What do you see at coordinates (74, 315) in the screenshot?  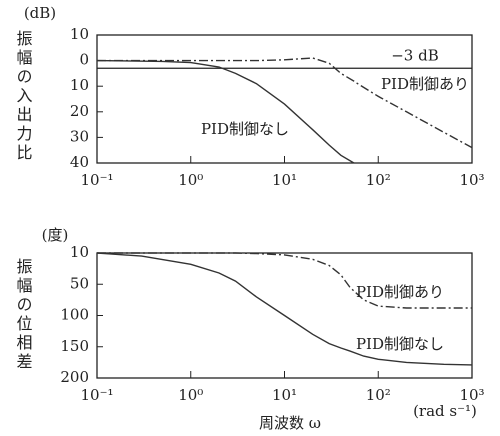 I see `y-tick-label: 100` at bounding box center [74, 315].